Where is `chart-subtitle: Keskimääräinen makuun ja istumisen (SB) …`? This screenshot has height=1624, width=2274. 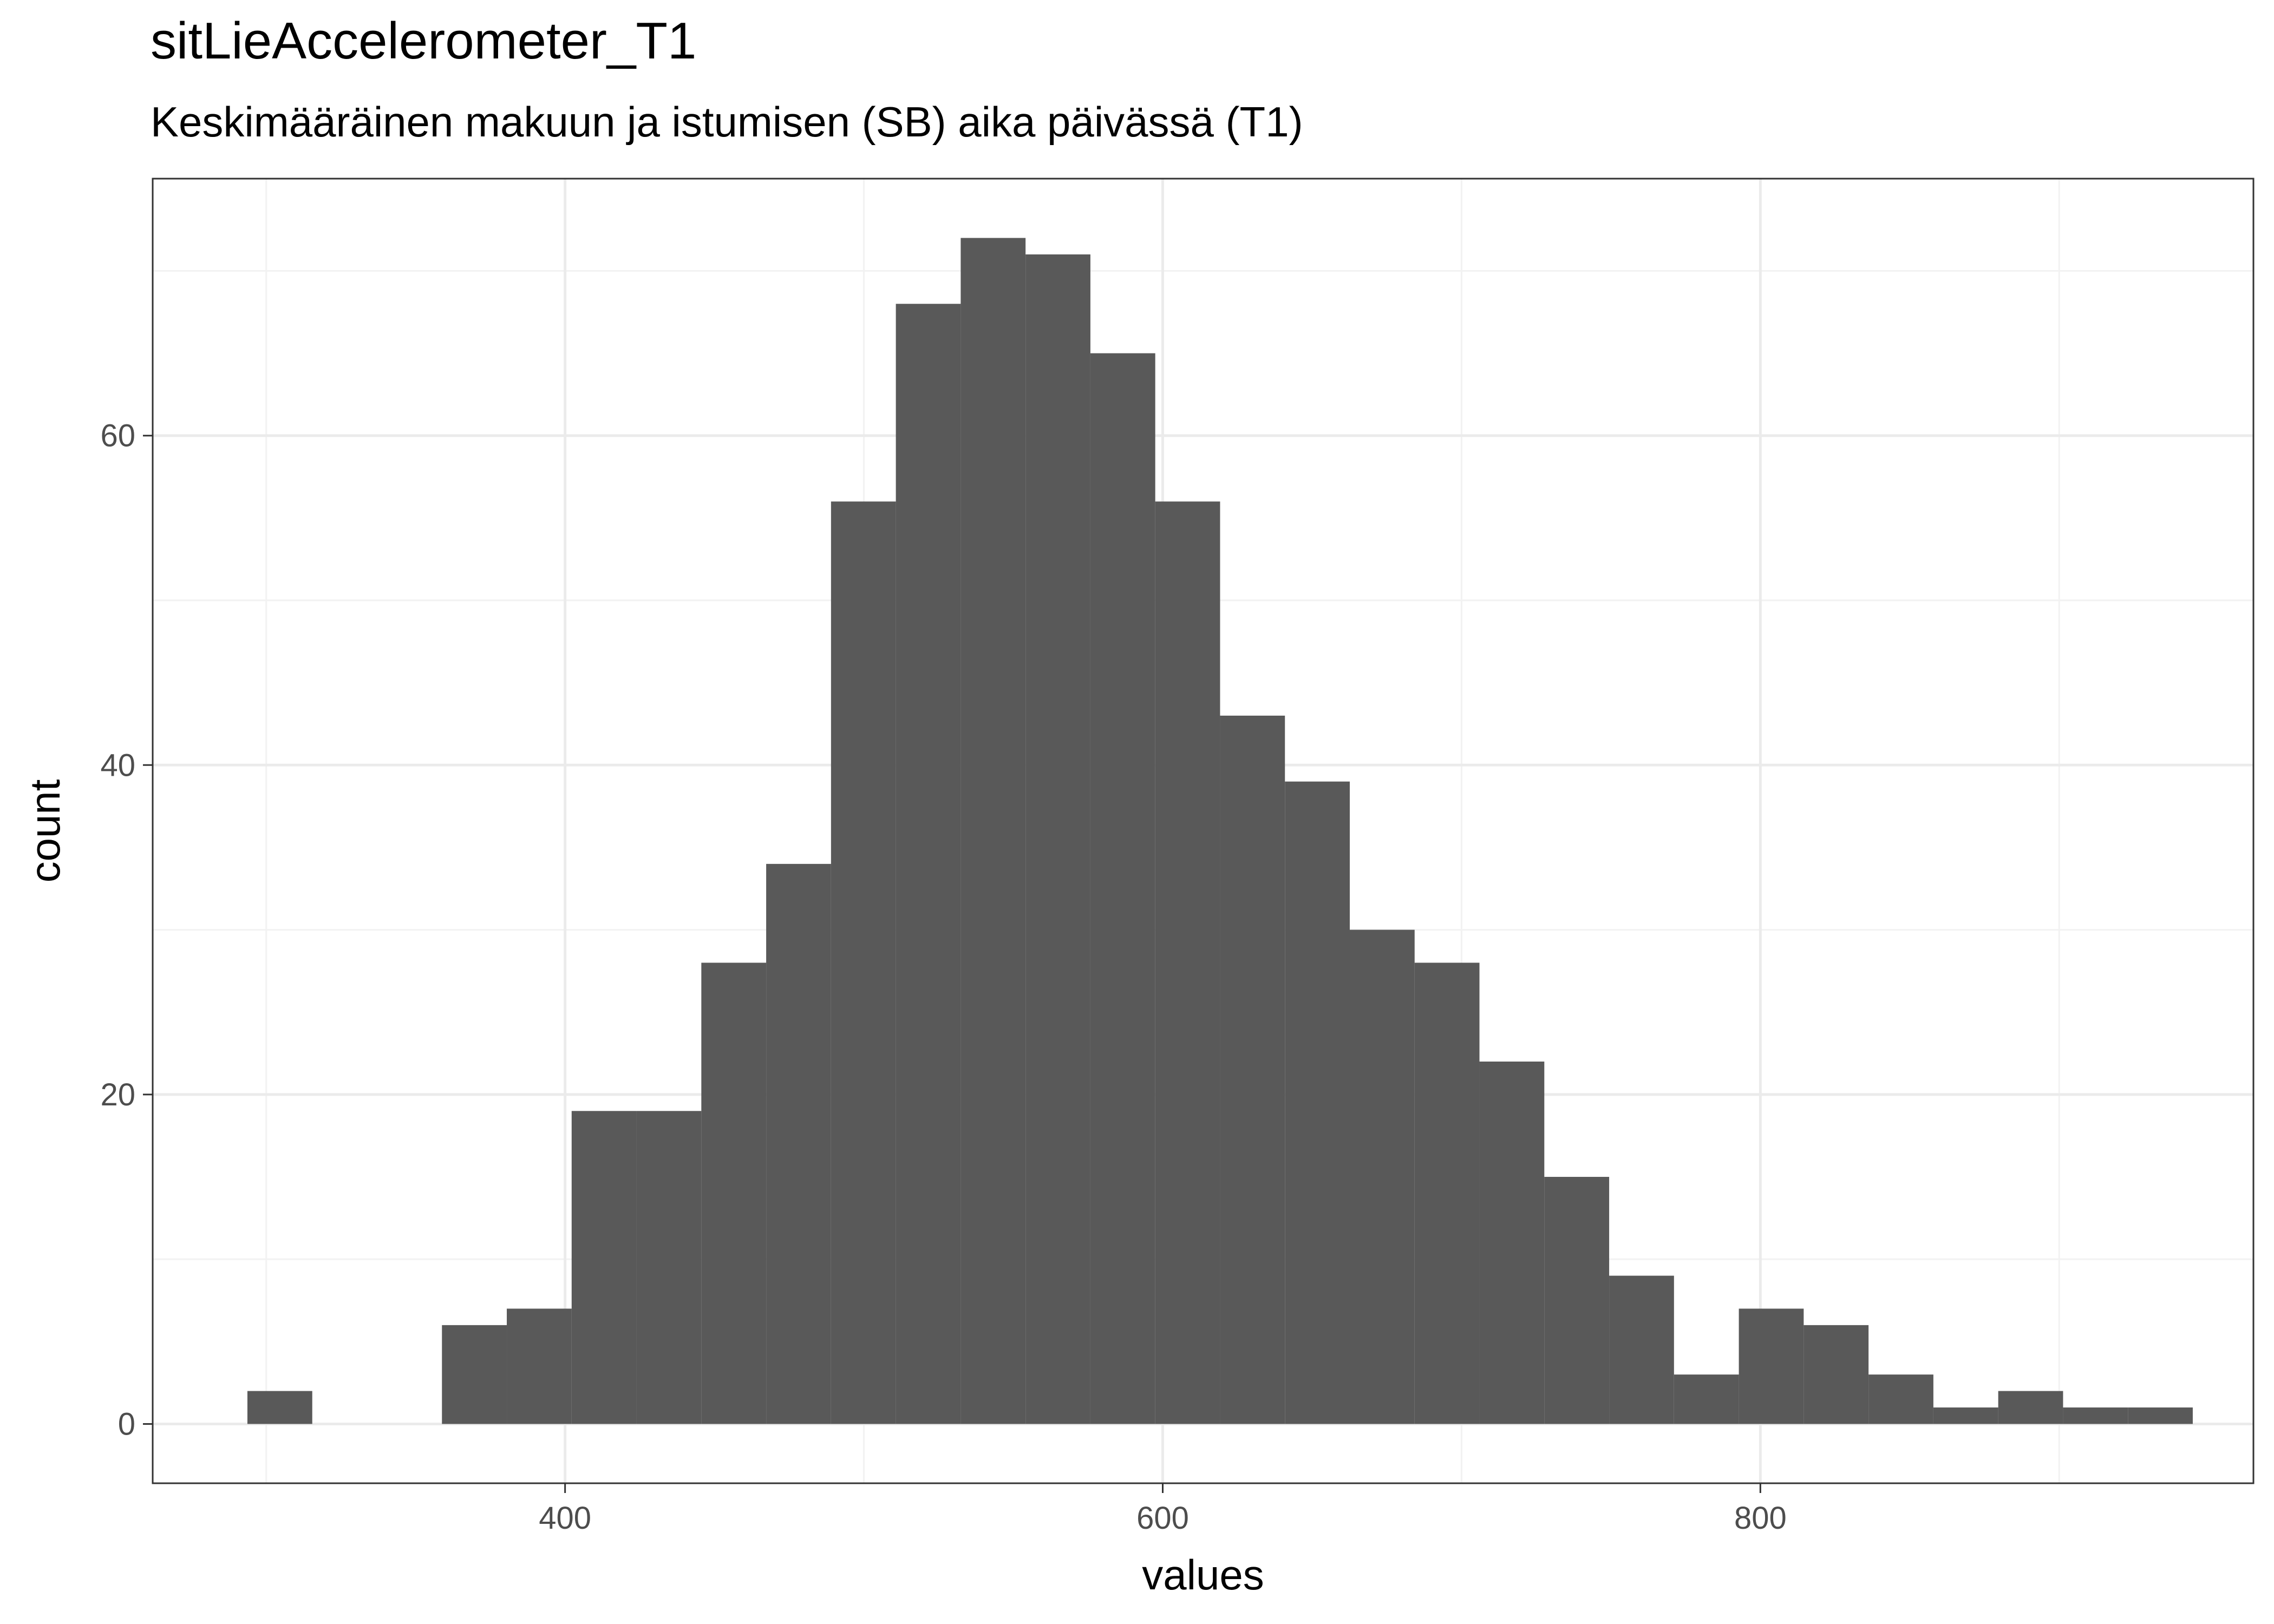 chart-subtitle: Keskimääräinen makuun ja istumisen (SB) … is located at coordinates (727, 122).